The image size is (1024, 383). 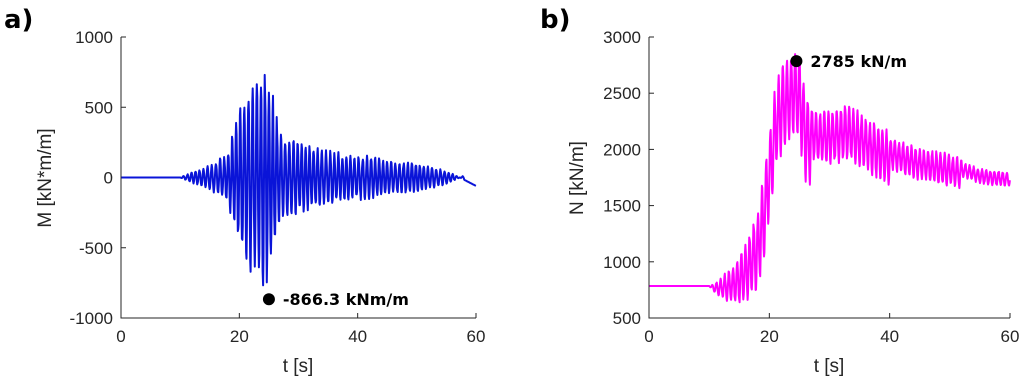 What do you see at coordinates (298, 366) in the screenshot?
I see `panel-a-xlabel: t [s]` at bounding box center [298, 366].